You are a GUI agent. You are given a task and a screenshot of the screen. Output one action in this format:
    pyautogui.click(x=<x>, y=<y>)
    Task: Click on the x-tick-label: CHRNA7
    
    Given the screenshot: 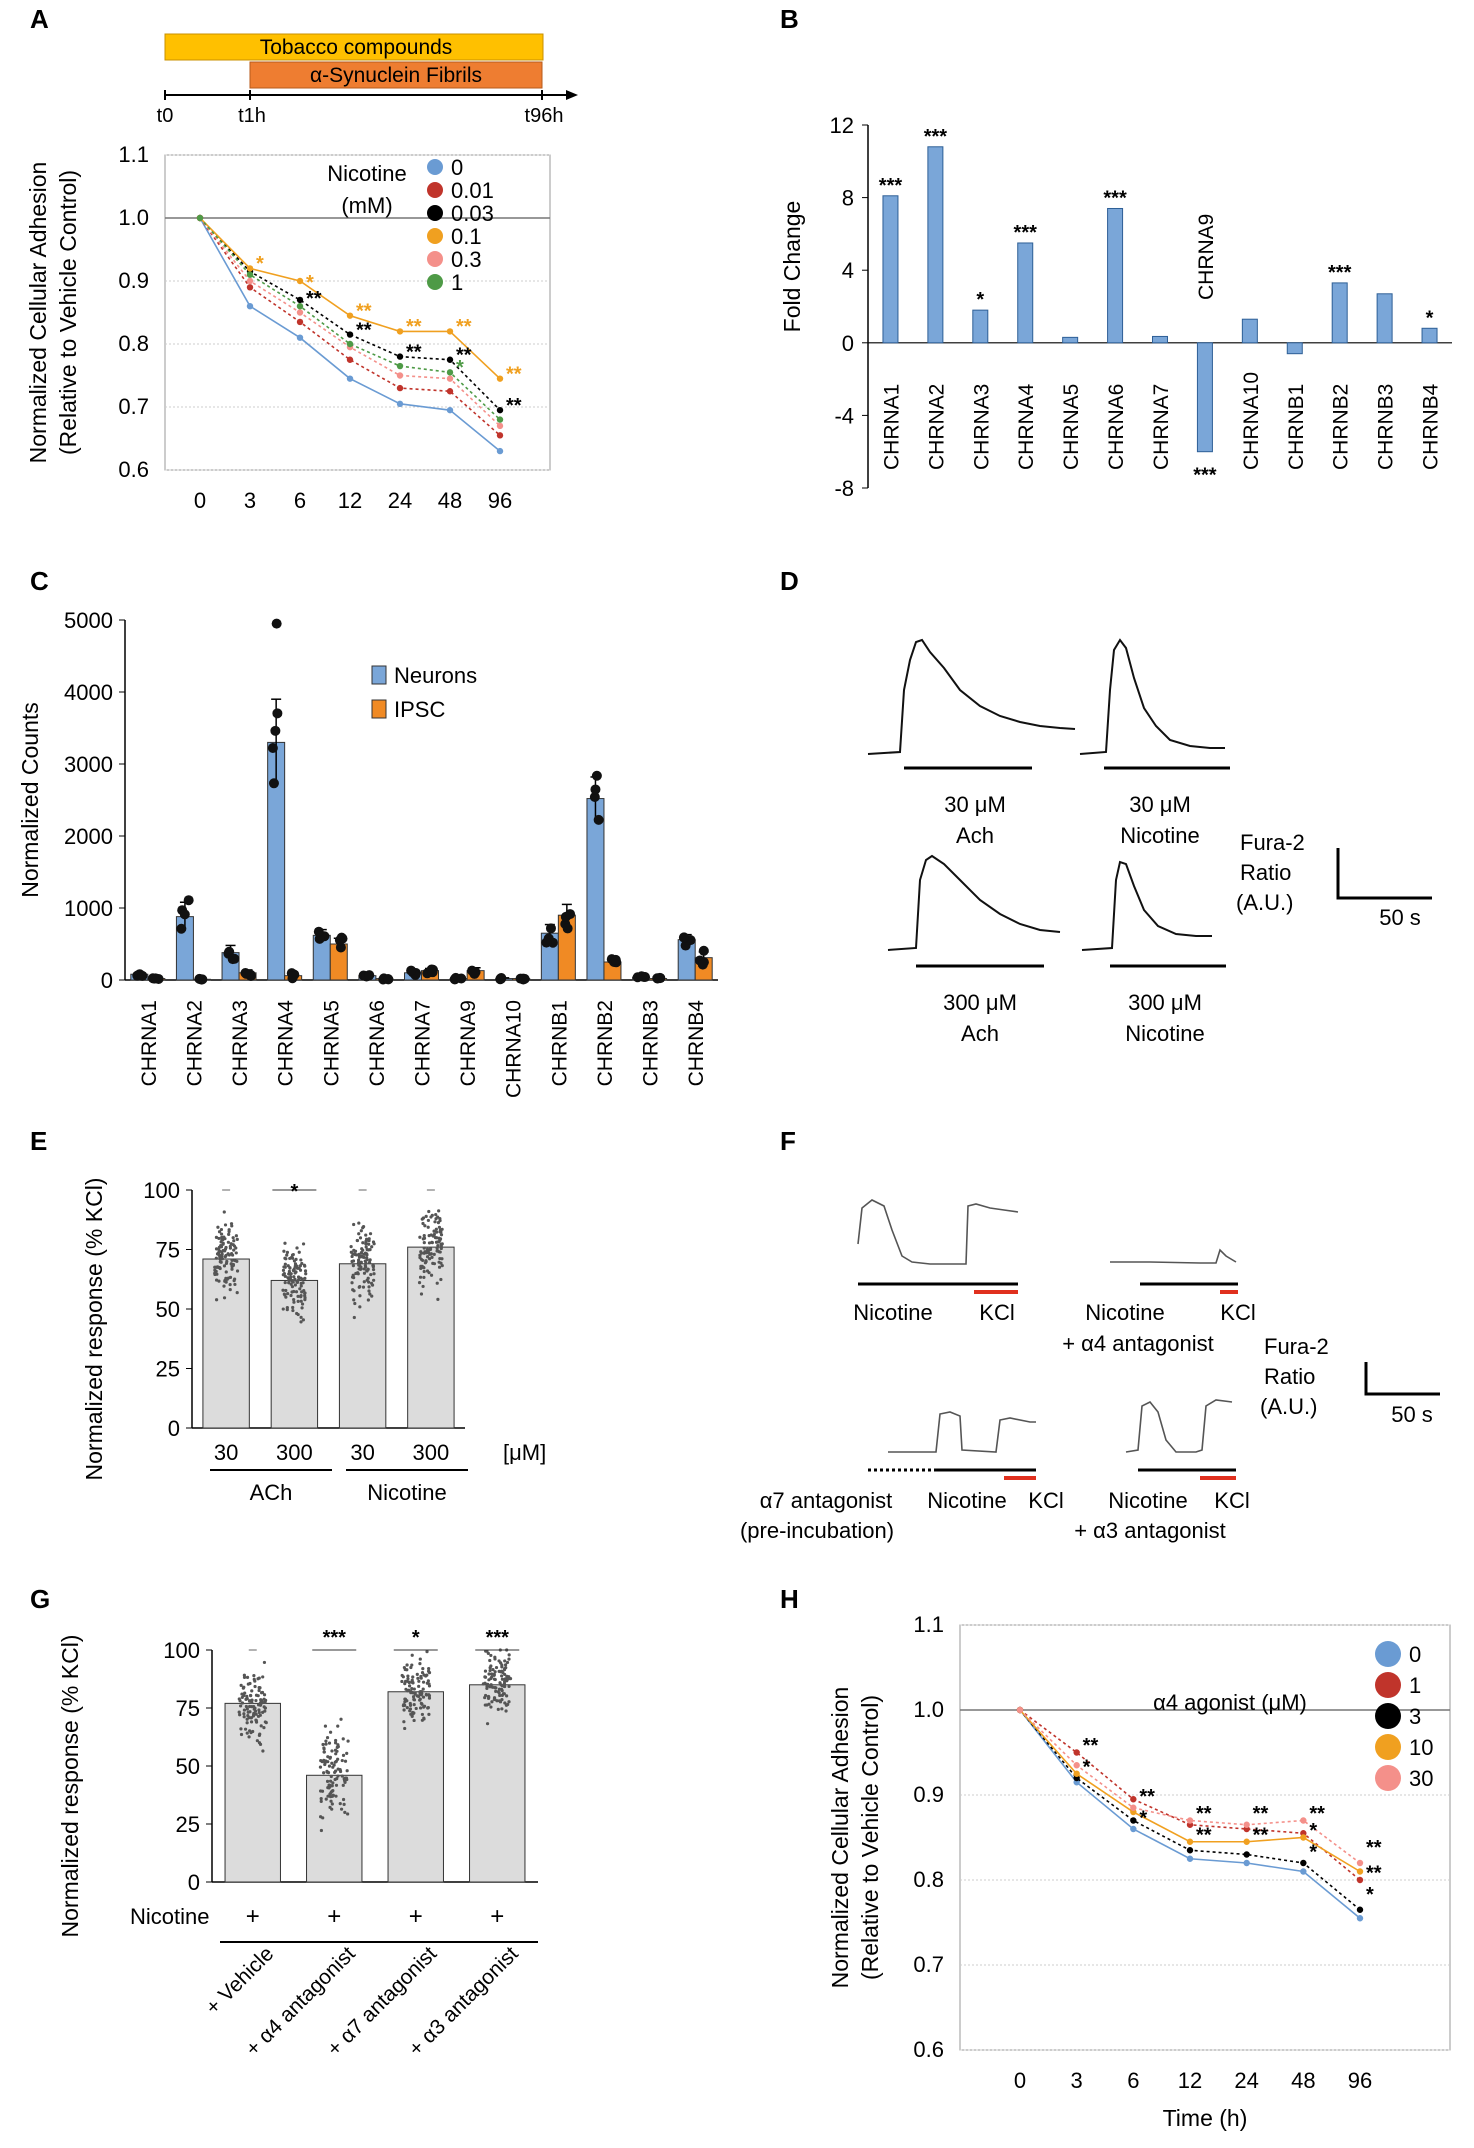 What is the action you would take?
    pyautogui.click(x=423, y=1043)
    